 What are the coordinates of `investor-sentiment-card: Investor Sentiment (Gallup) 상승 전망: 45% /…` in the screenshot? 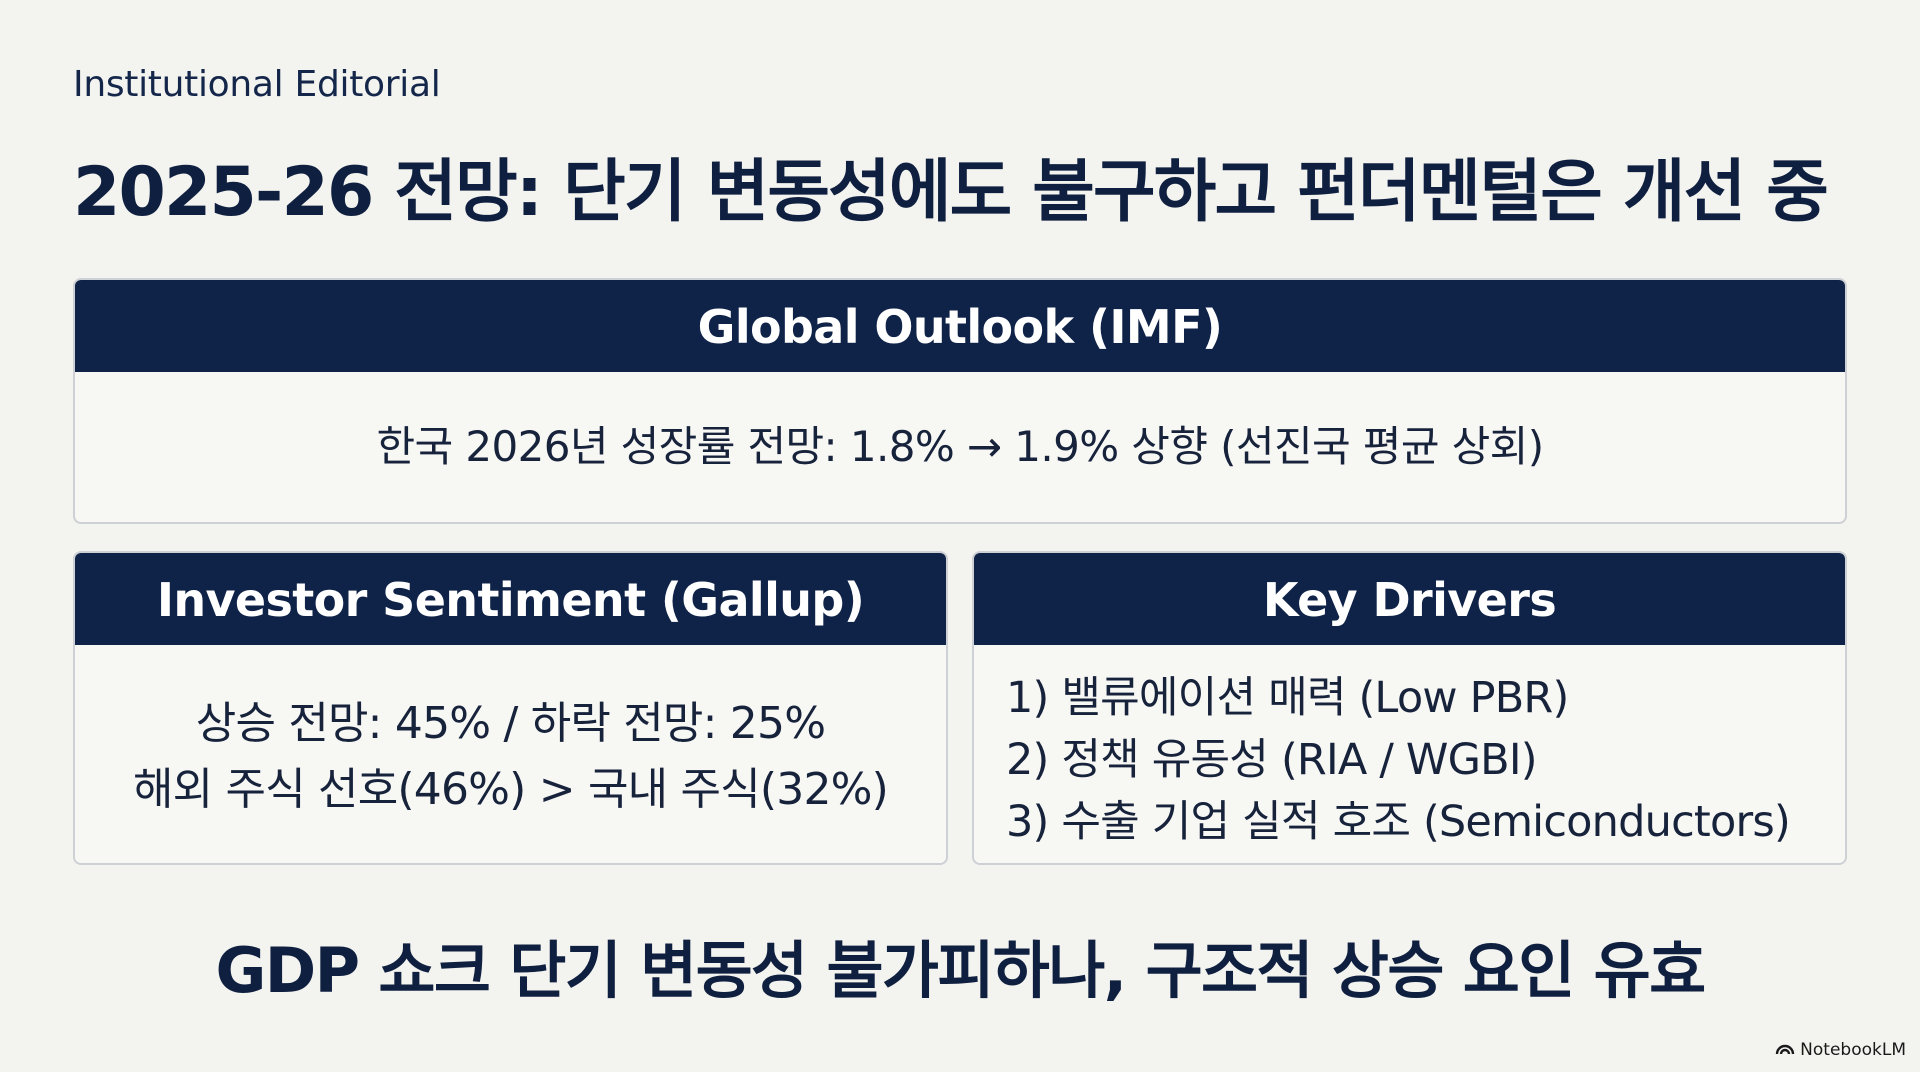 It's located at (510, 708).